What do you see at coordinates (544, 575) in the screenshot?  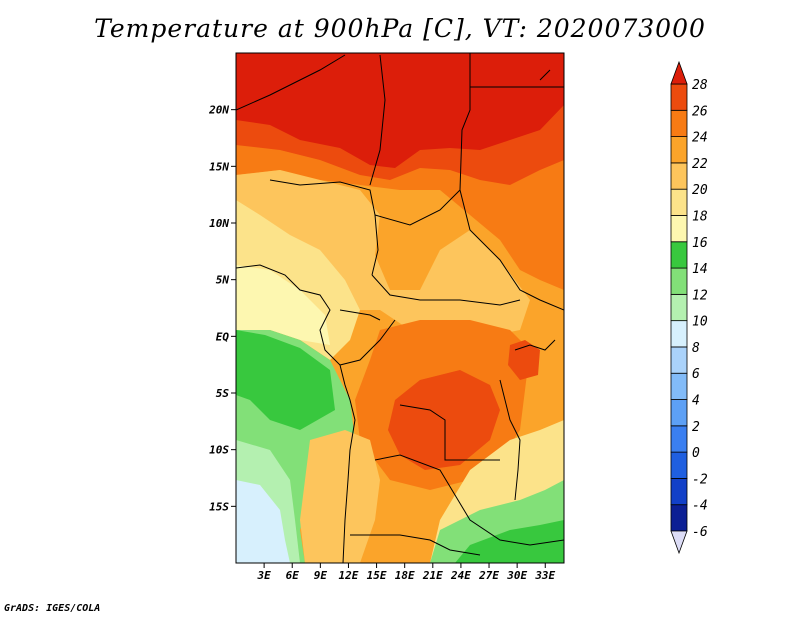 I see `lon-tick-label: 33E` at bounding box center [544, 575].